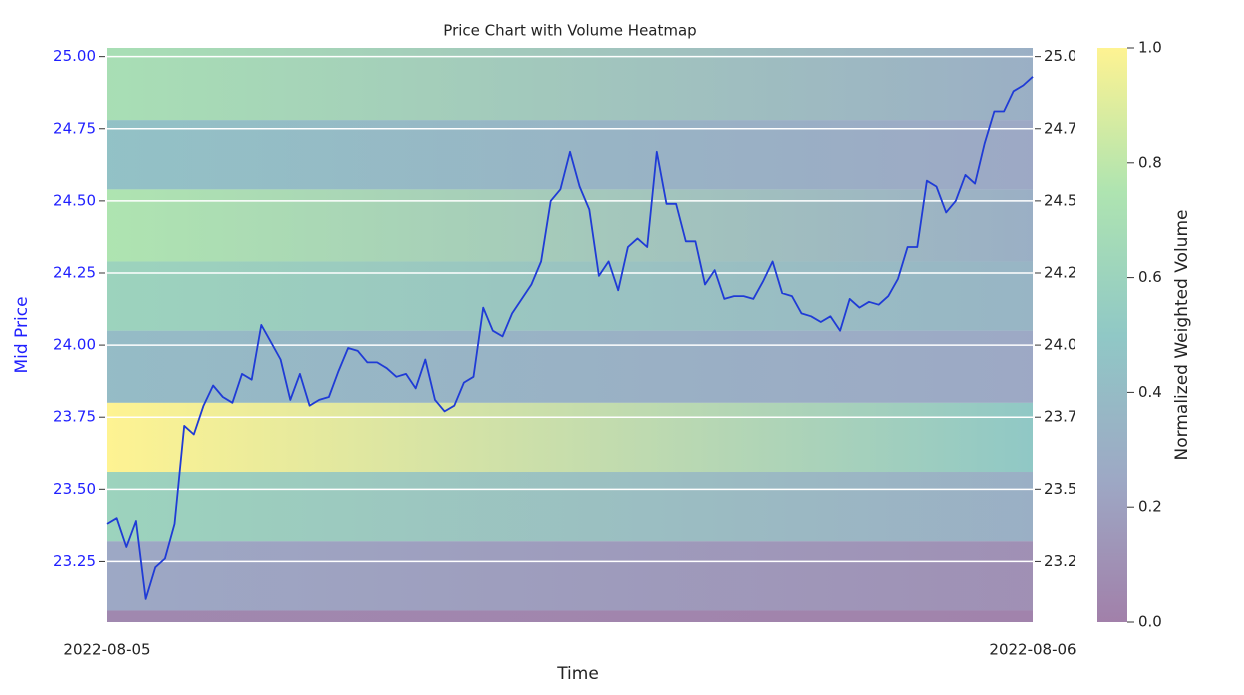 This screenshot has height=695, width=1244. I want to click on colorbar-tick-label: 1.0, so click(1150, 48).